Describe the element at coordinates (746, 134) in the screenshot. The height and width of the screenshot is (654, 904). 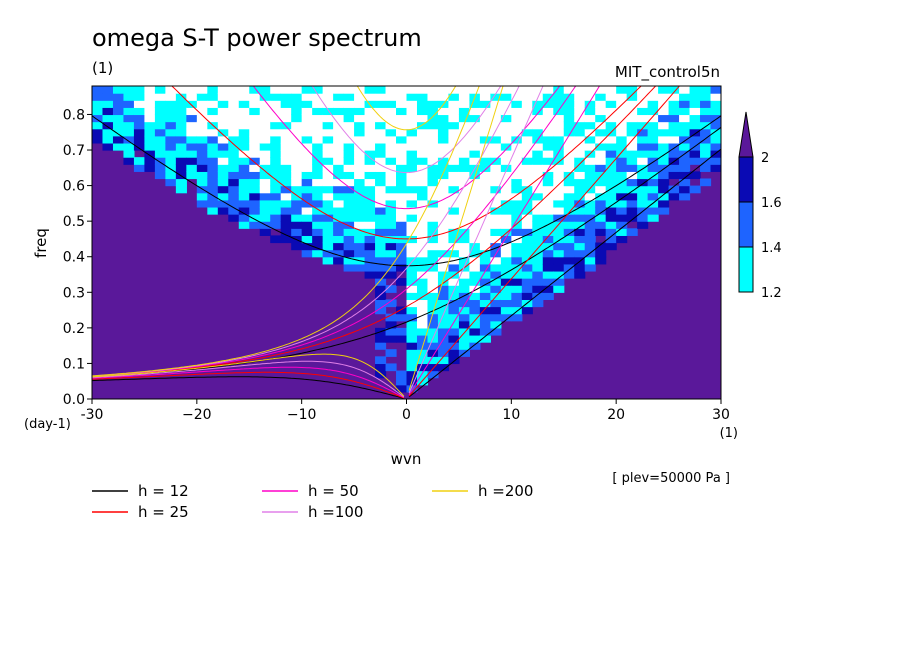
I see `colorbar-extension` at that location.